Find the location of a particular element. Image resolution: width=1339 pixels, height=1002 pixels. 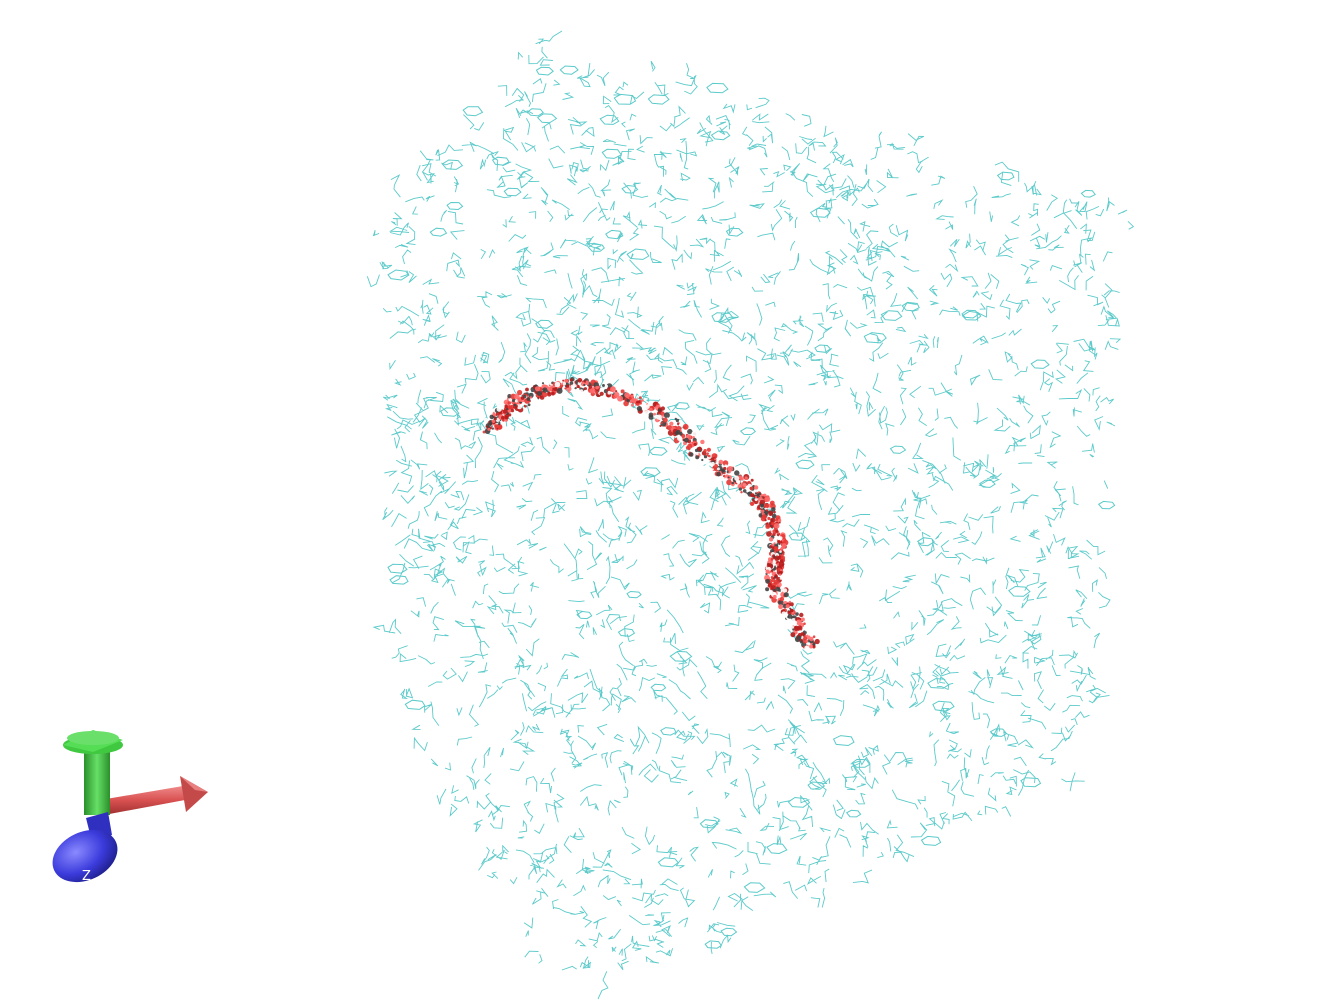

axes-orientation-indicator: Z is located at coordinates (126, 811).